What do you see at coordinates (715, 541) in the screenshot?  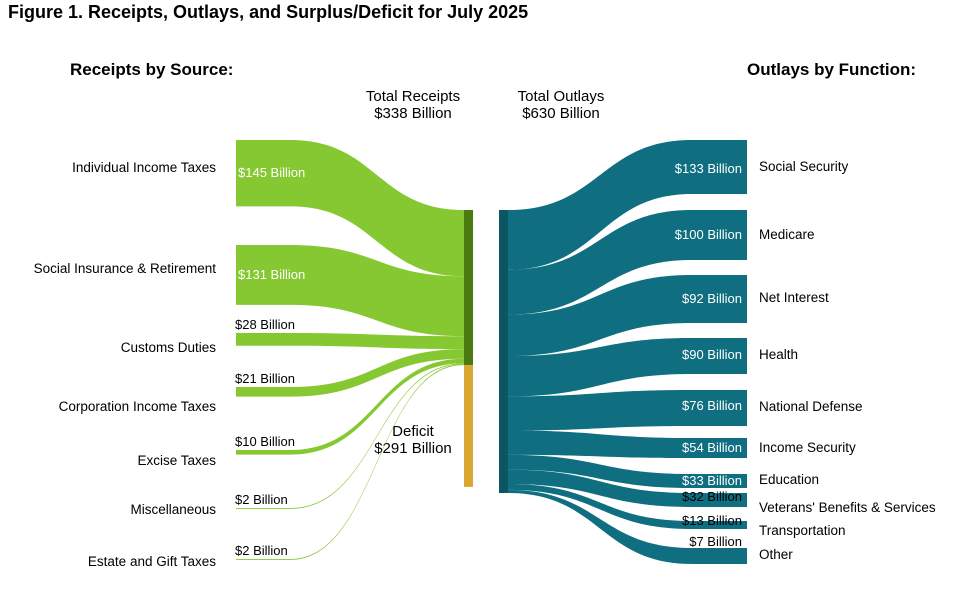 I see `outlay-value-other: $7 Billion` at bounding box center [715, 541].